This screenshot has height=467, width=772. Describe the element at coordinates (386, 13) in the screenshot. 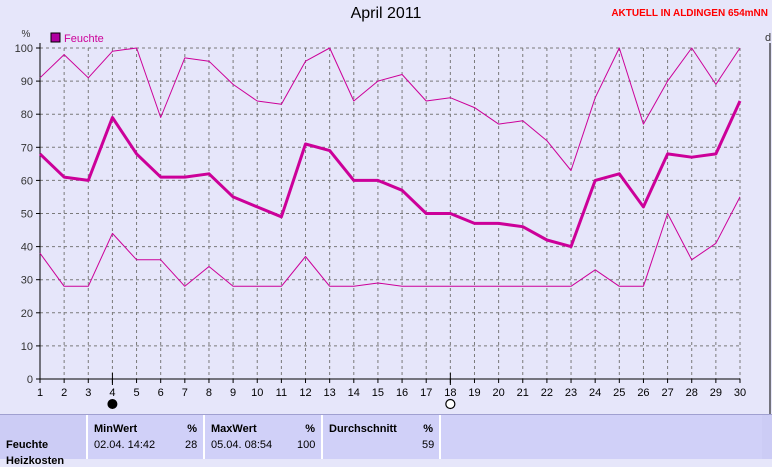

I see `chart-title: April 2011` at that location.